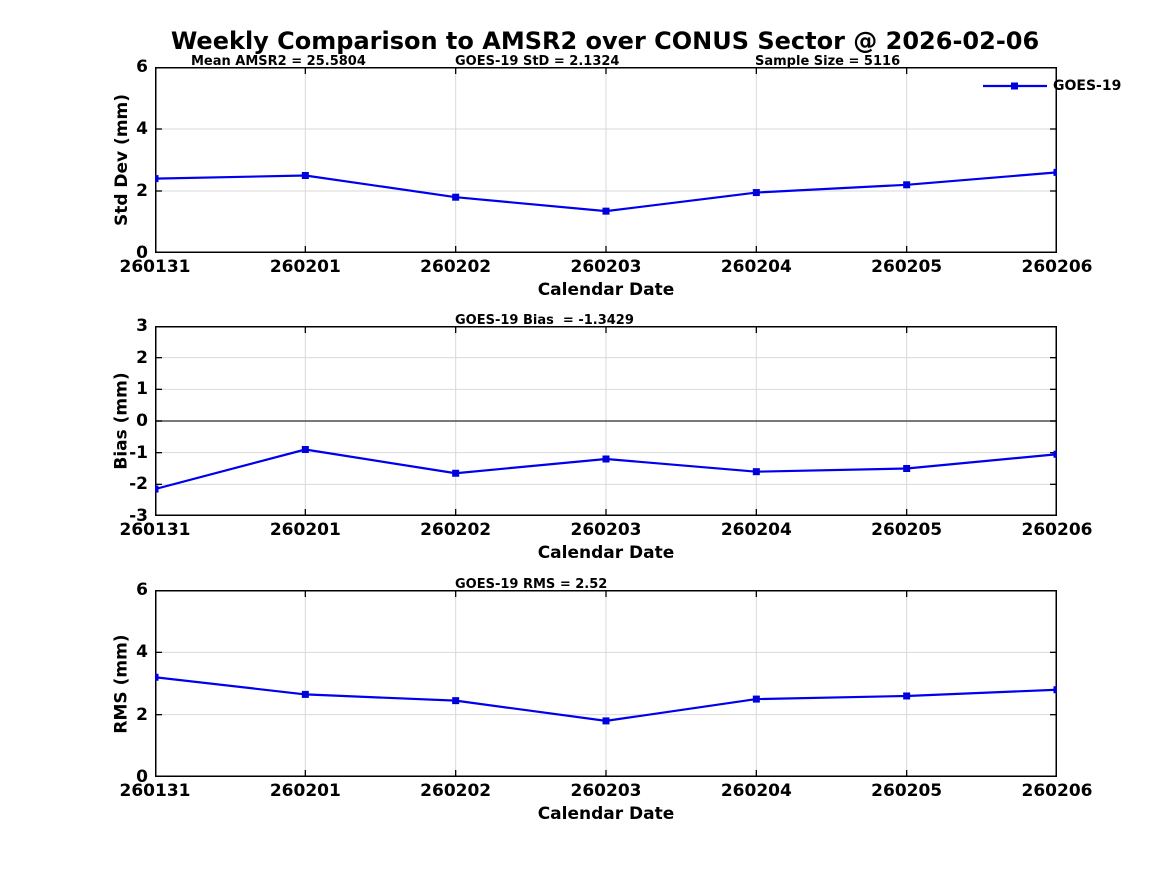 The width and height of the screenshot is (1167, 875). What do you see at coordinates (537, 61) in the screenshot?
I see `annotation: GOES-19 StD = 2.1324` at bounding box center [537, 61].